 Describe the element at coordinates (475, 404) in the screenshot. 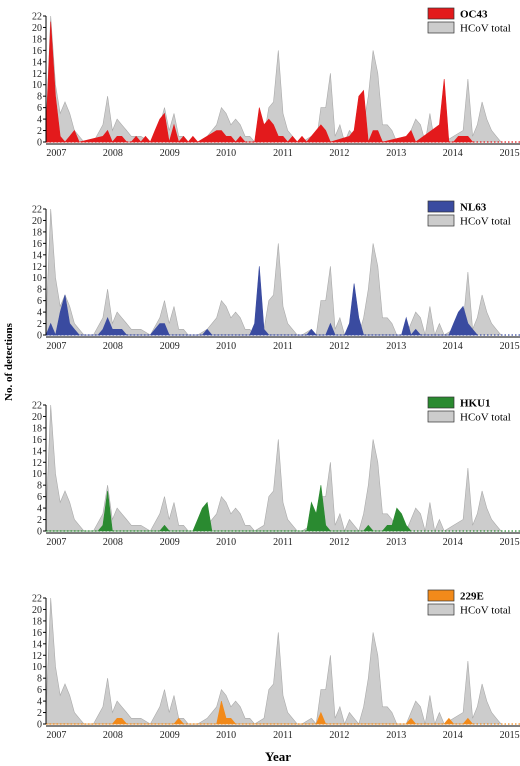

I see `legend-label-series: HKU1` at that location.